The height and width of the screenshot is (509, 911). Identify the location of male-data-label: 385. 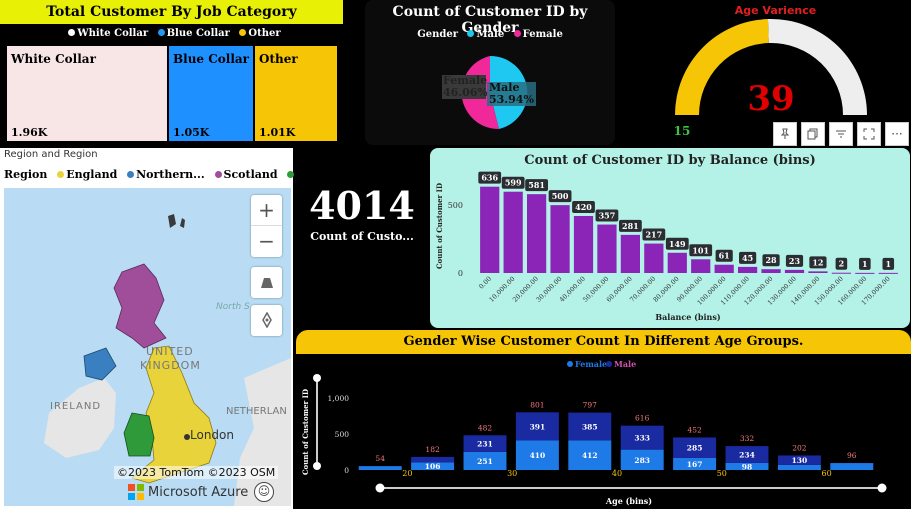
(590, 426).